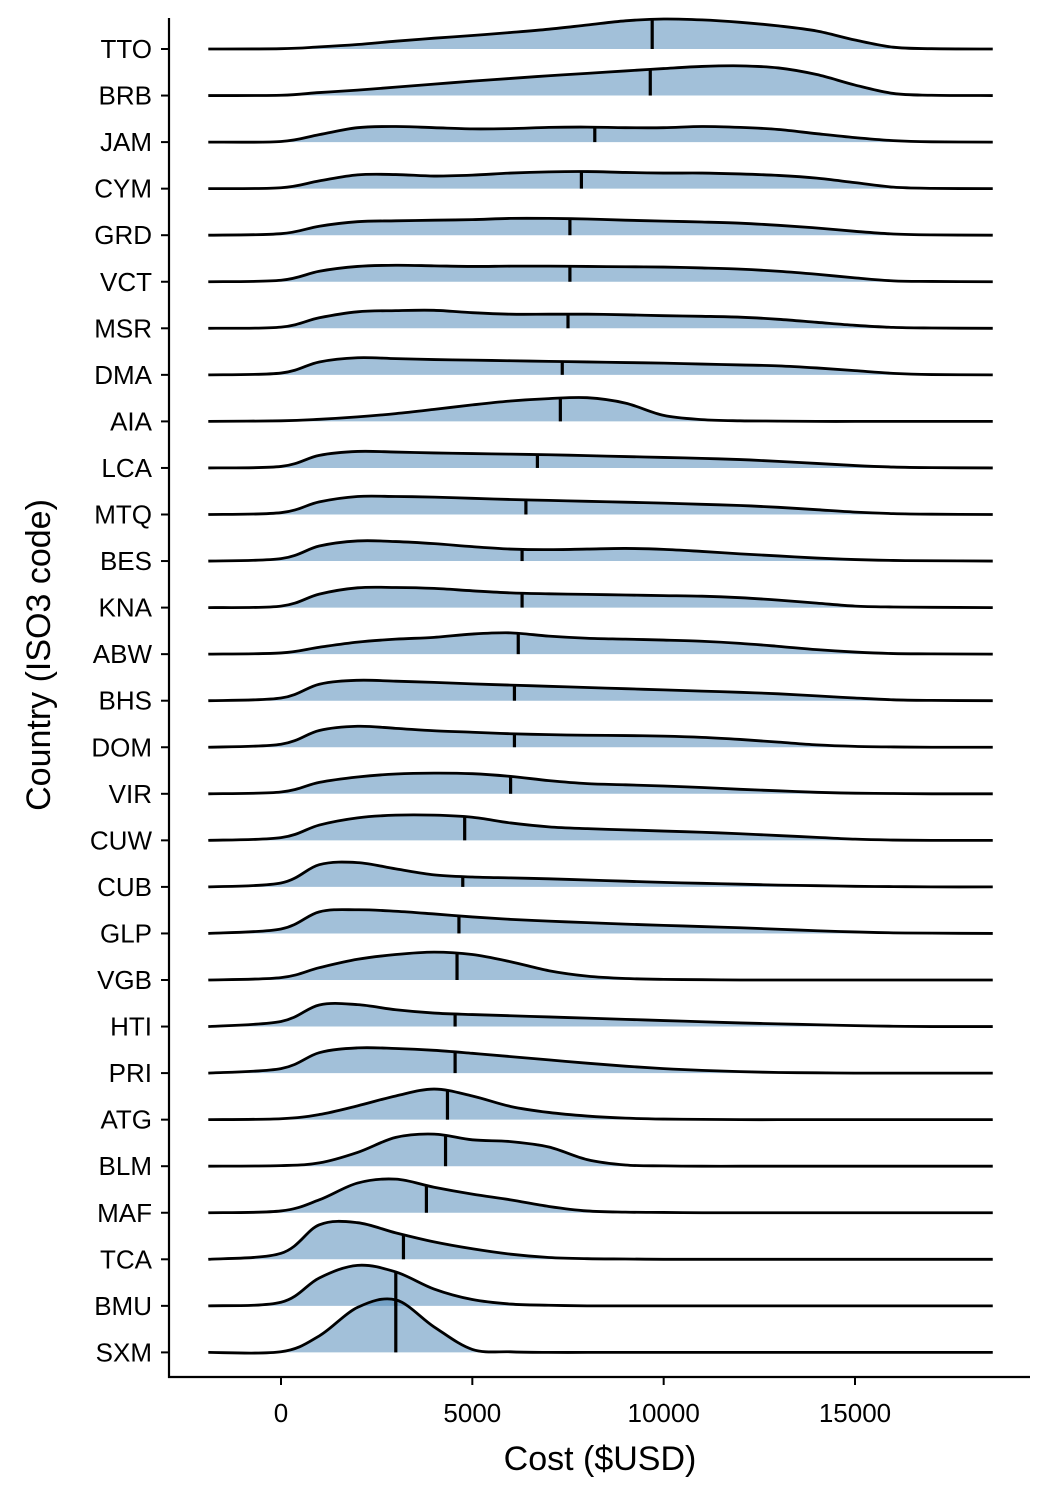 Image resolution: width=1050 pixels, height=1500 pixels. I want to click on ridge-line-dom, so click(600, 736).